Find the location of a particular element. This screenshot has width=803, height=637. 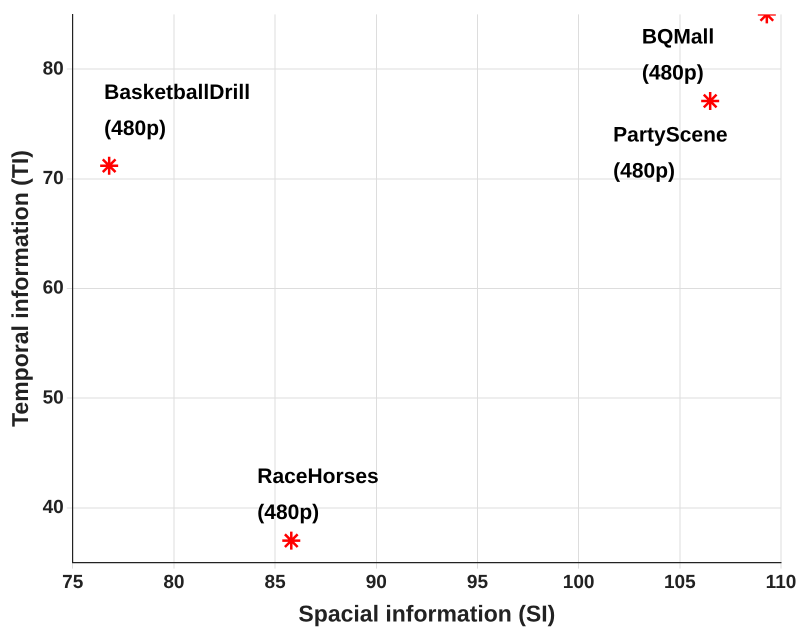

annotation: BasketballDrill (480p) is located at coordinates (177, 110).